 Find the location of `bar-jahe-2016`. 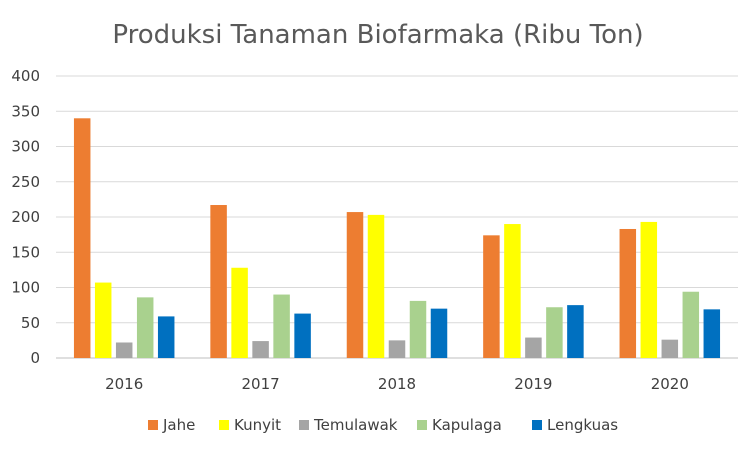

bar-jahe-2016 is located at coordinates (82, 238).